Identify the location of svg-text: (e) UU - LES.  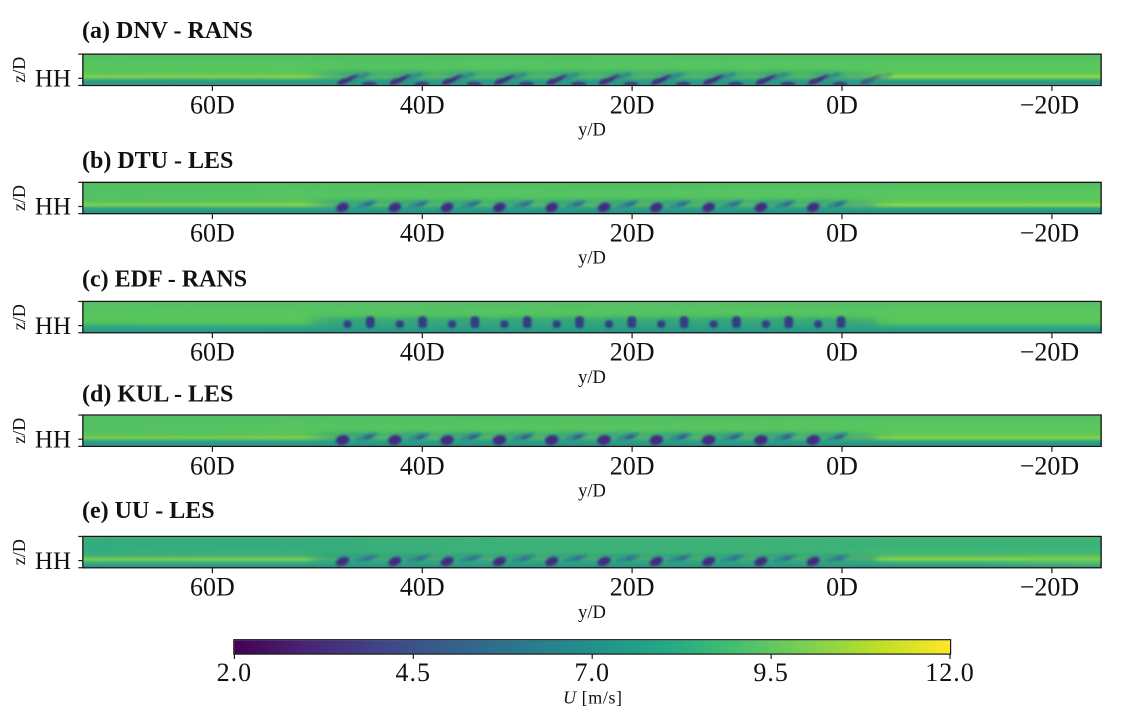
(148, 511).